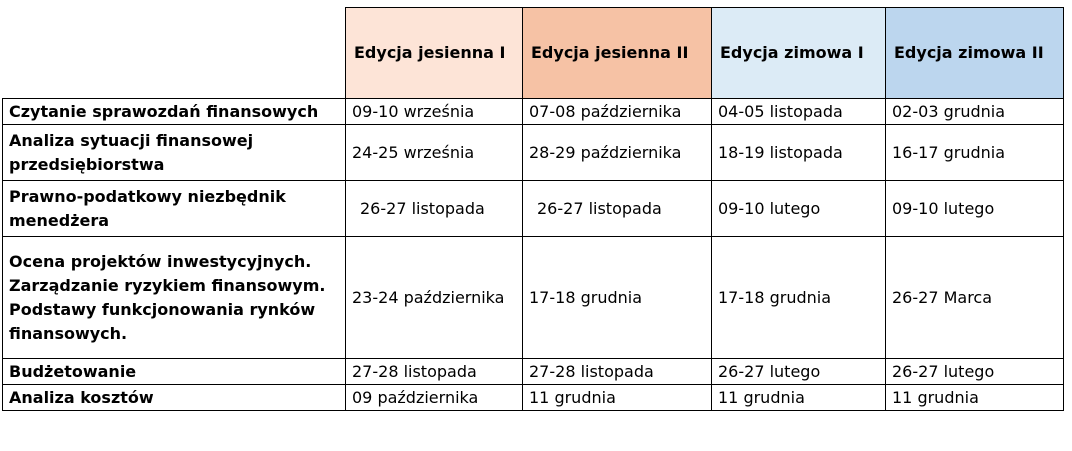 This screenshot has width=1072, height=451. Describe the element at coordinates (434, 152) in the screenshot. I see `date-cell: 24-25 września` at that location.